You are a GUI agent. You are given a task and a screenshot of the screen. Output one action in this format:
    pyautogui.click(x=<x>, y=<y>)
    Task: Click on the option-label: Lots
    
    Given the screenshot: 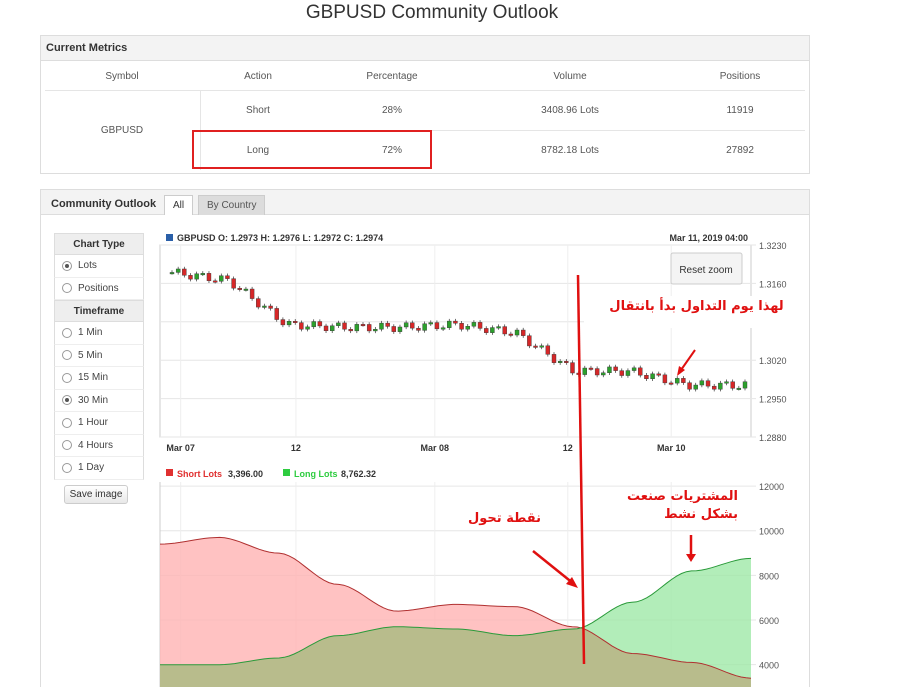 What is the action you would take?
    pyautogui.click(x=87, y=266)
    